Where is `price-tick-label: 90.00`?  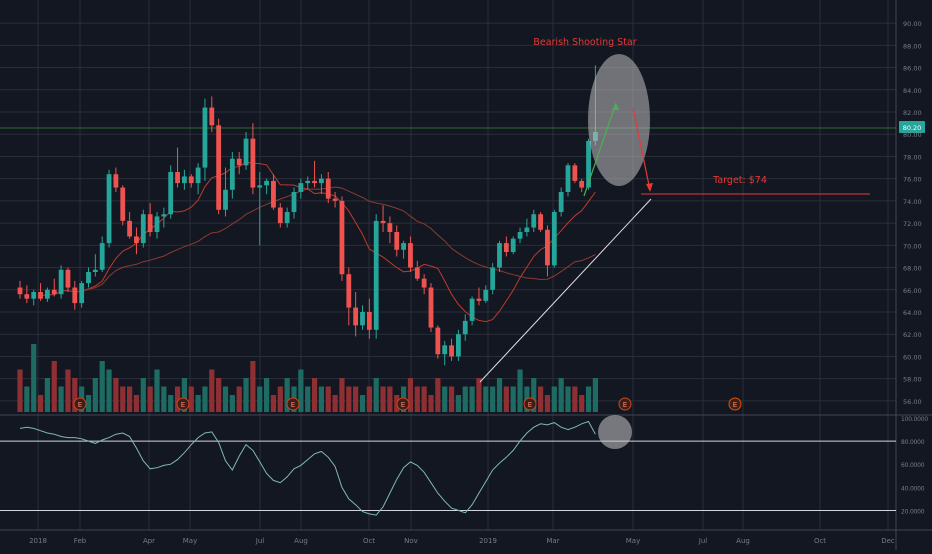 price-tick-label: 90.00 is located at coordinates (912, 24).